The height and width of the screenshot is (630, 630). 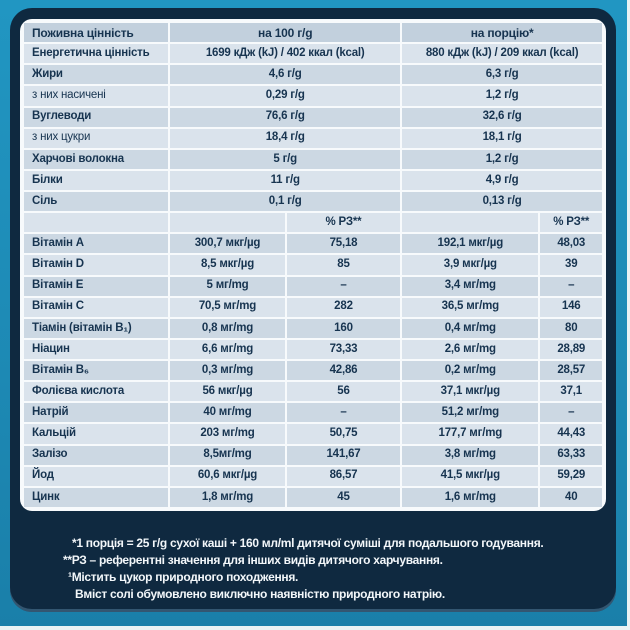 What do you see at coordinates (343, 328) in the screenshot?
I see `rda-per-100g: 160` at bounding box center [343, 328].